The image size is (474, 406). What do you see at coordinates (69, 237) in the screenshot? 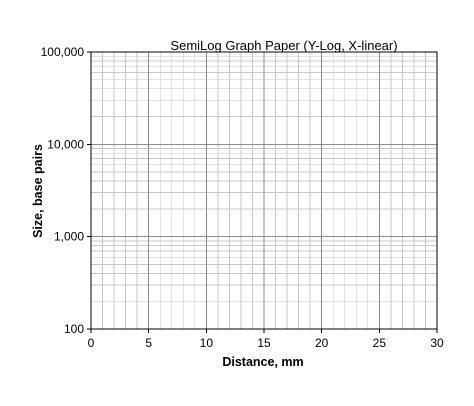
I see `y-tick-label: 1,000` at bounding box center [69, 237].